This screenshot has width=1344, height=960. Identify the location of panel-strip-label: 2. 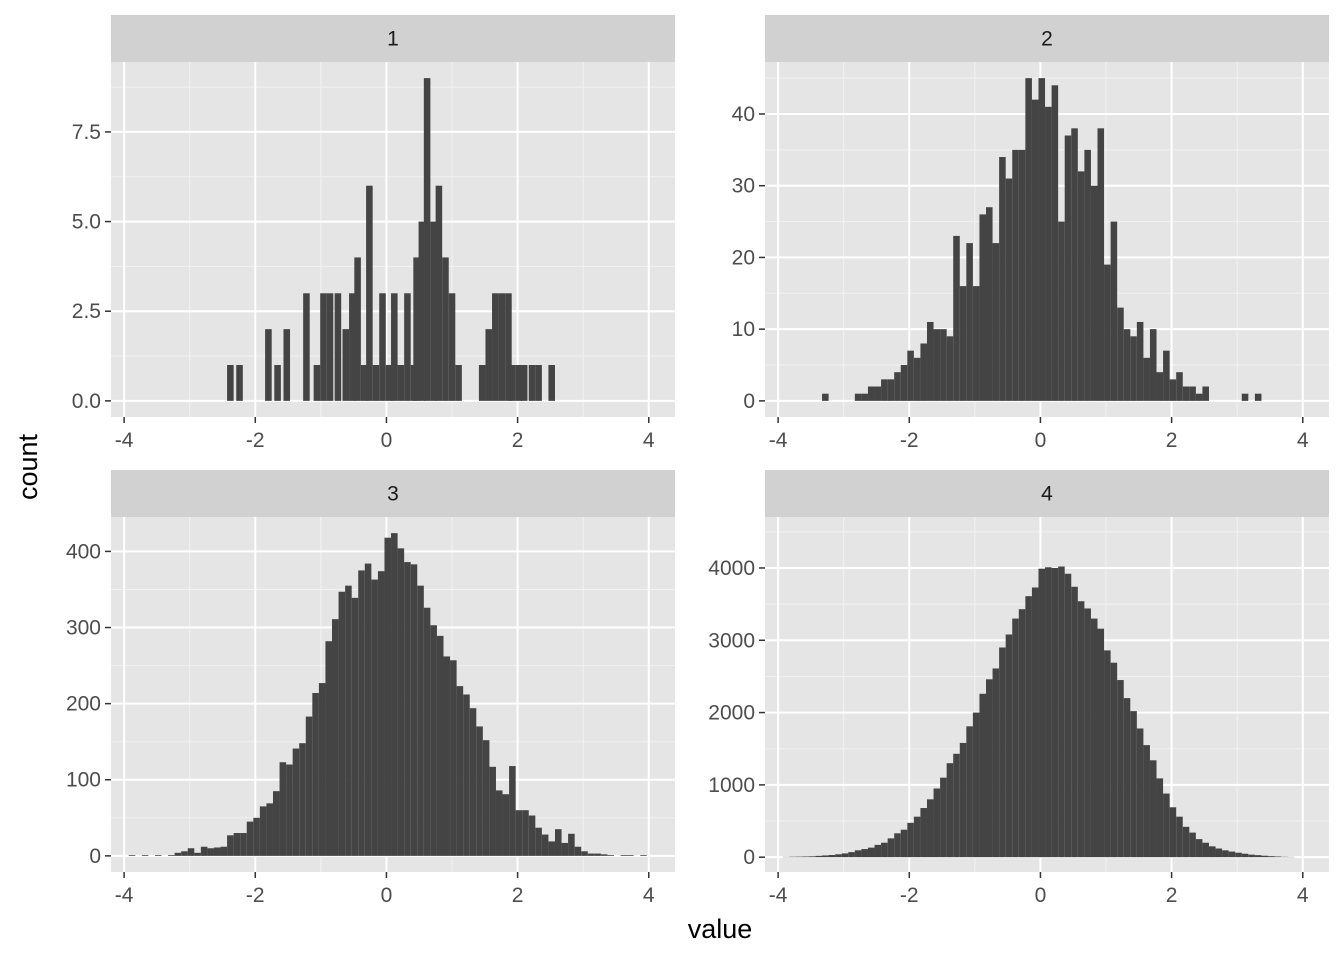
(1047, 39).